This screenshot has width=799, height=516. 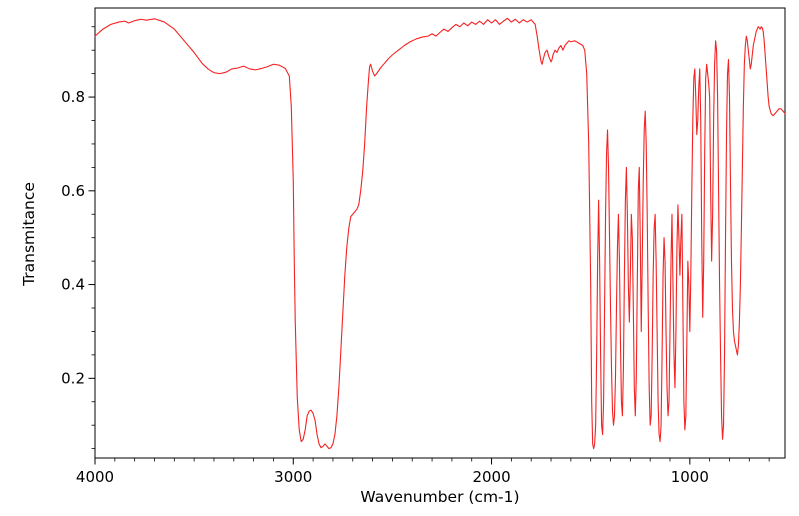 I want to click on y-axis-label: Transmitance, so click(x=29, y=234).